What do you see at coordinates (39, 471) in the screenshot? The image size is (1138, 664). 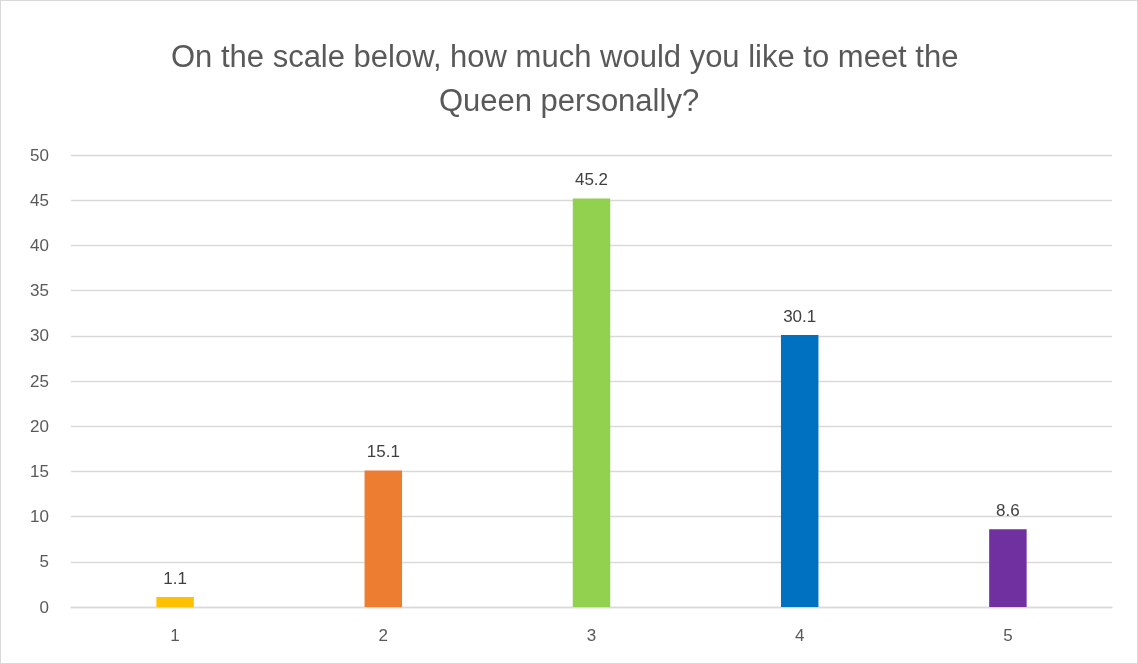 I see `y-tick-label: 15` at bounding box center [39, 471].